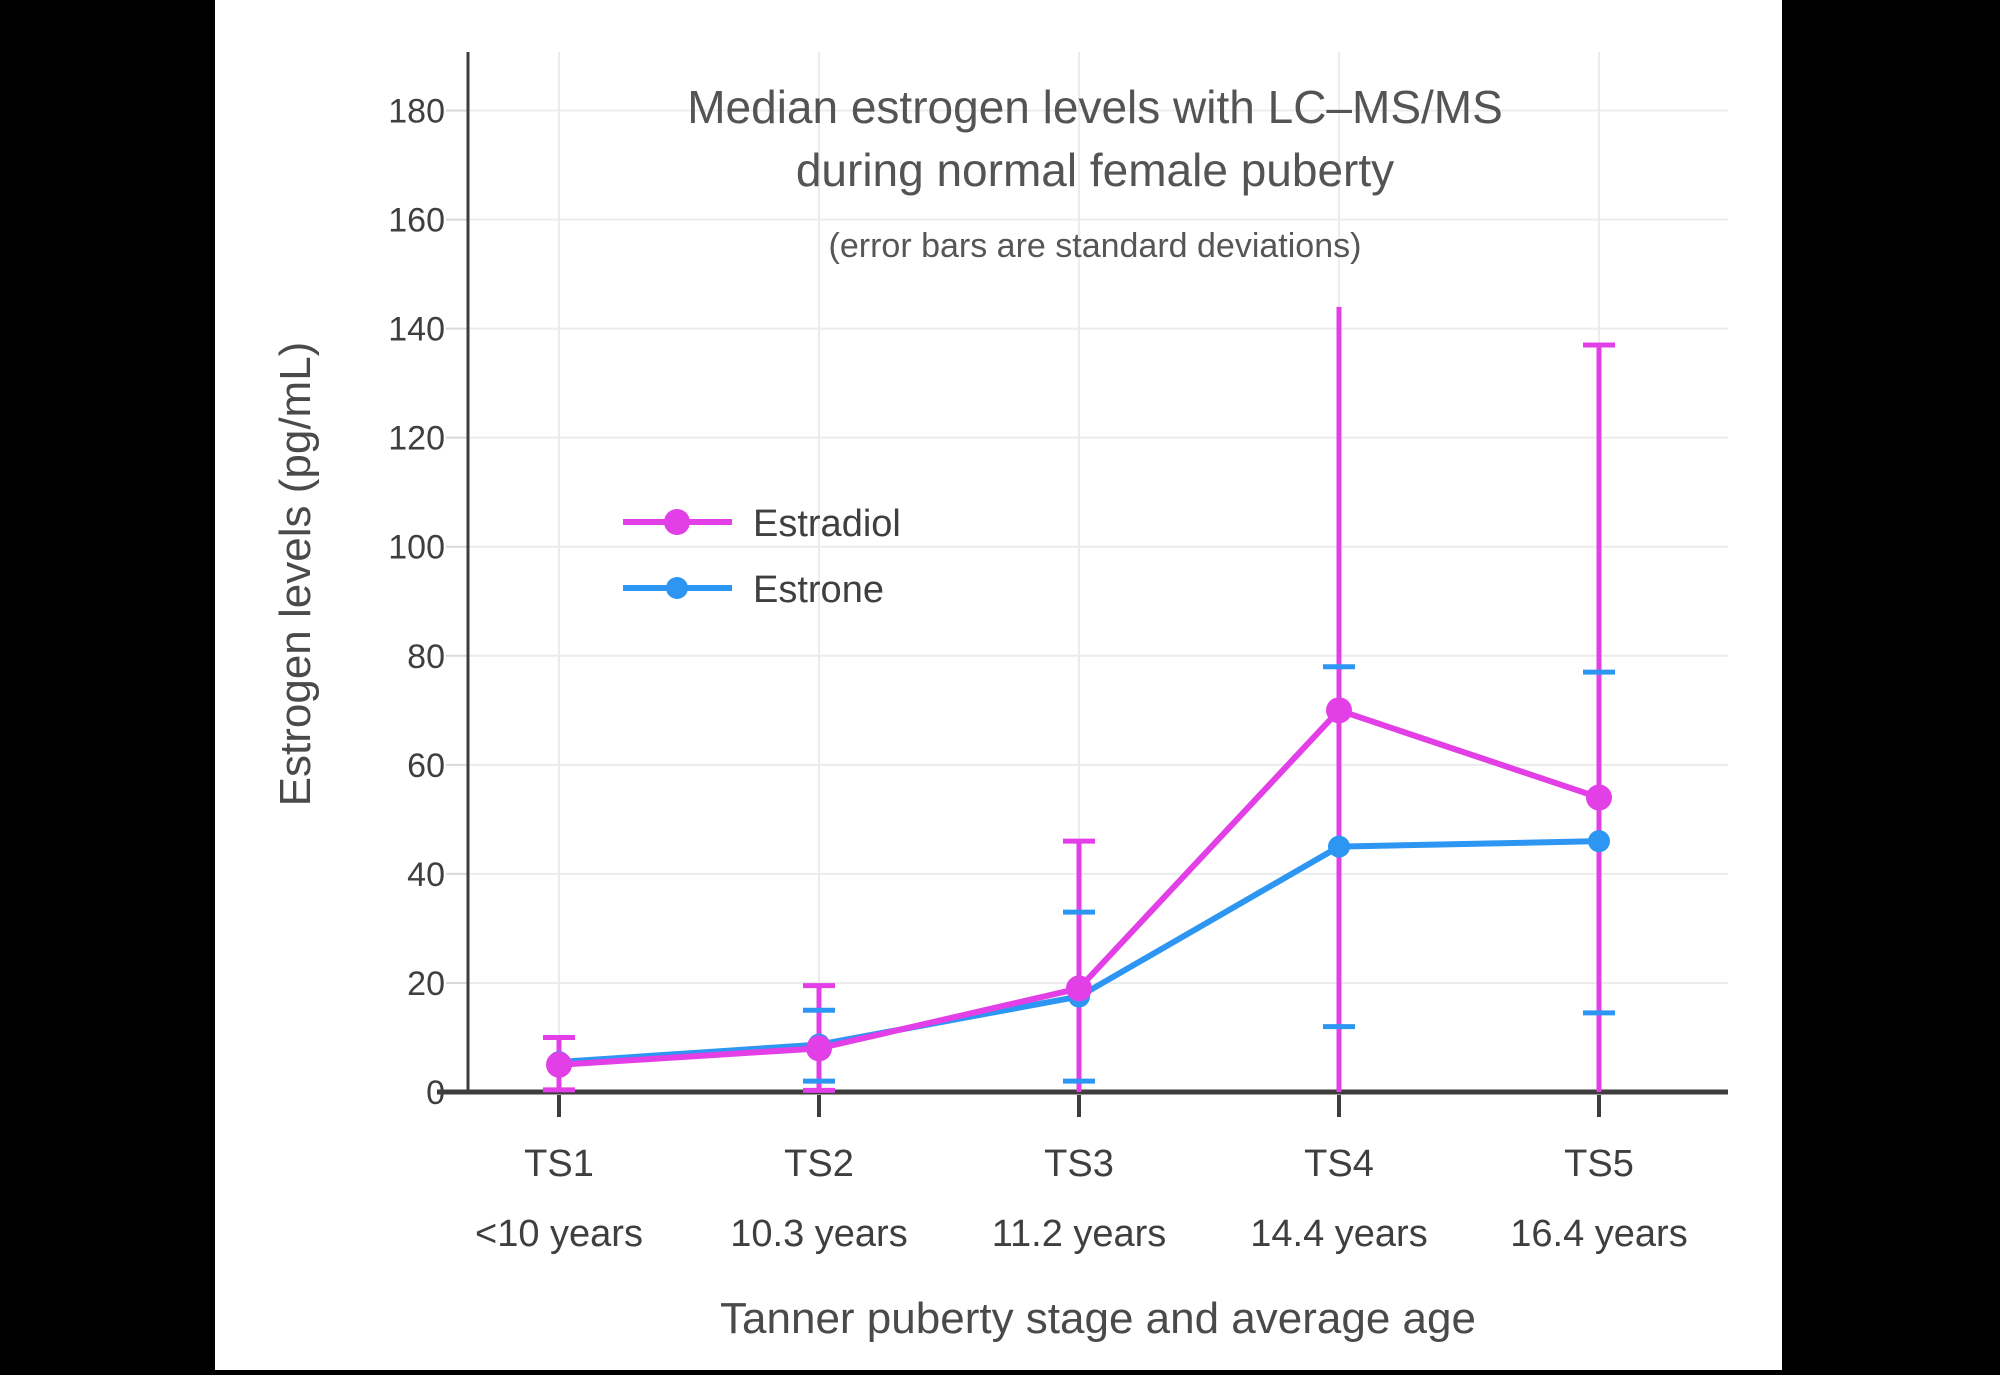 Image resolution: width=2000 pixels, height=1375 pixels. I want to click on x-age-label-TS1: <10 years, so click(559, 1234).